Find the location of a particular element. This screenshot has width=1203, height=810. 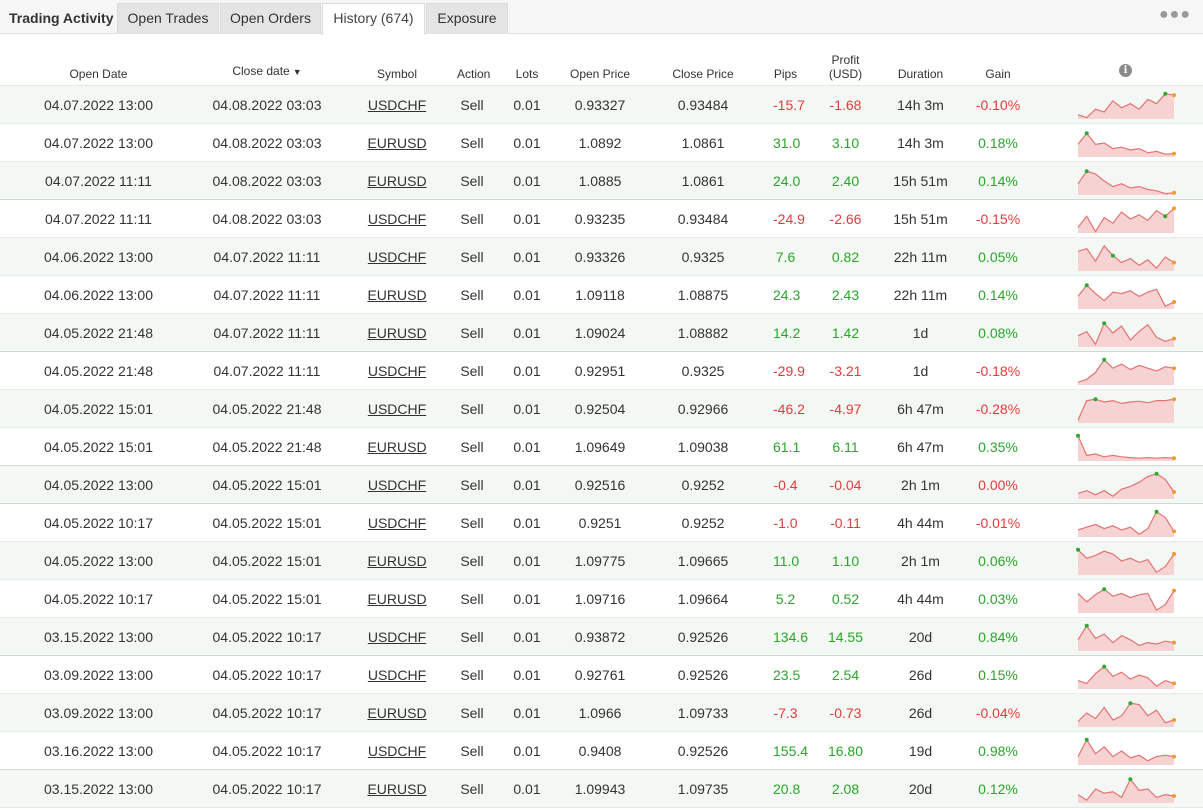

cell-close-price: 1.08875 is located at coordinates (703, 294).